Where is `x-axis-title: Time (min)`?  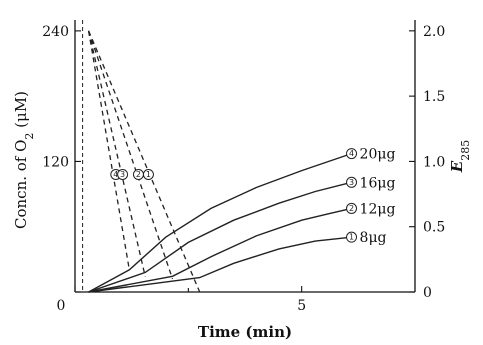
x-axis-title: Time (min) is located at coordinates (245, 332).